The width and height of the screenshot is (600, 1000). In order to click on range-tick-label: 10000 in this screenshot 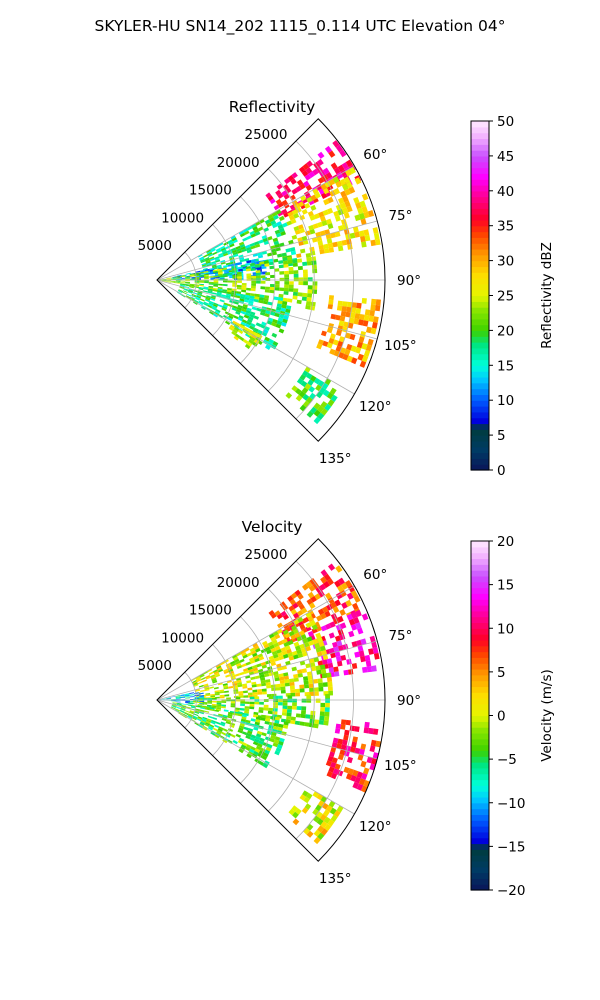, I will do `click(182, 218)`.